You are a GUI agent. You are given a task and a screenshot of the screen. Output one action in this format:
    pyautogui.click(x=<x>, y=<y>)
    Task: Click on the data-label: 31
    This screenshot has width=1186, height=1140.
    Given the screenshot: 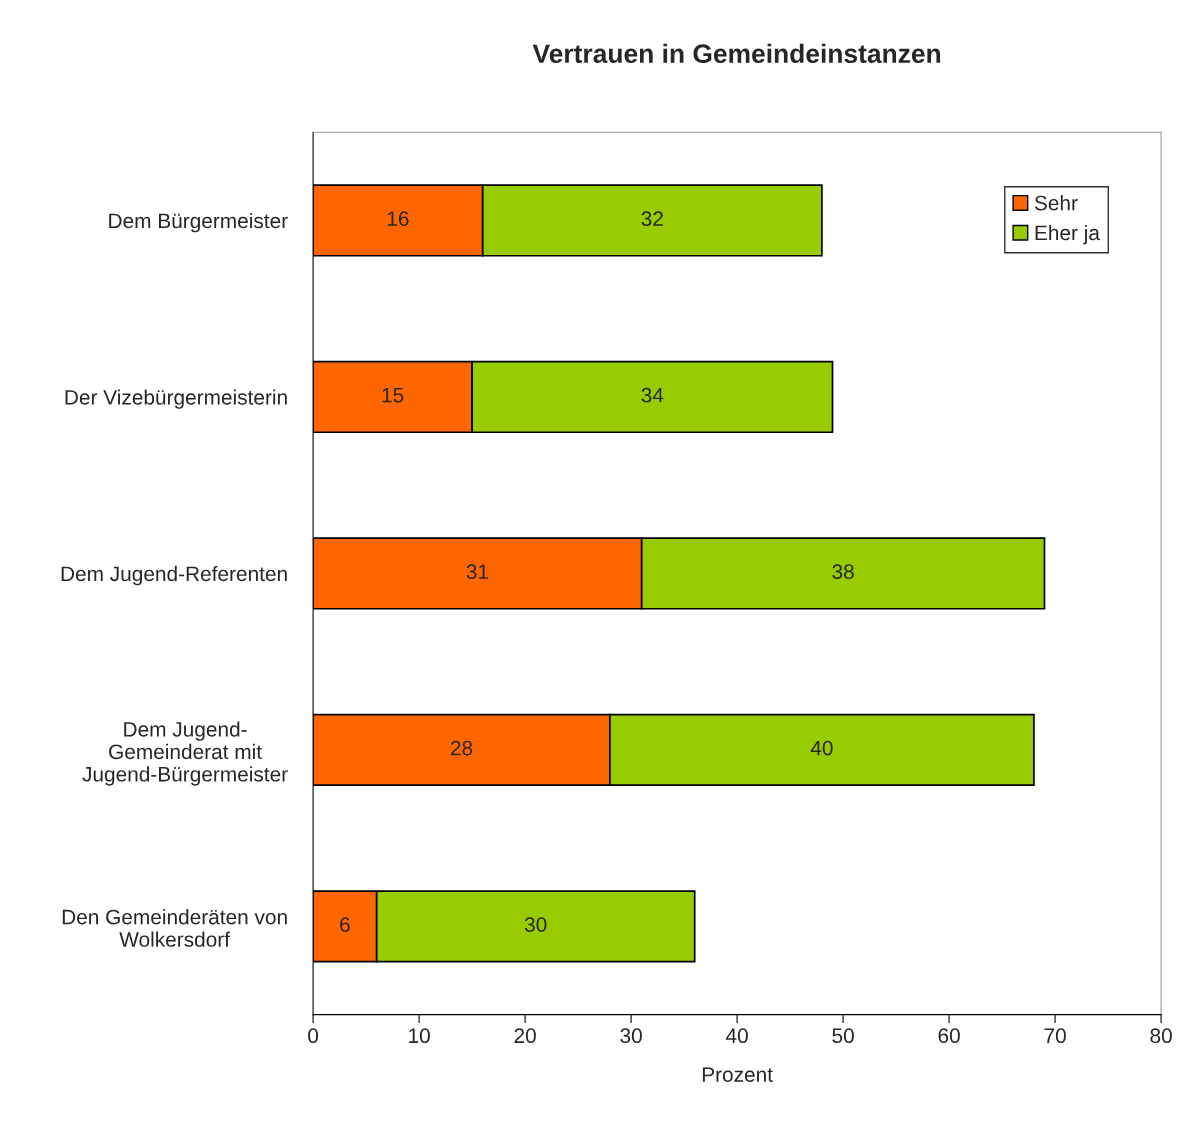 What is the action you would take?
    pyautogui.click(x=477, y=572)
    